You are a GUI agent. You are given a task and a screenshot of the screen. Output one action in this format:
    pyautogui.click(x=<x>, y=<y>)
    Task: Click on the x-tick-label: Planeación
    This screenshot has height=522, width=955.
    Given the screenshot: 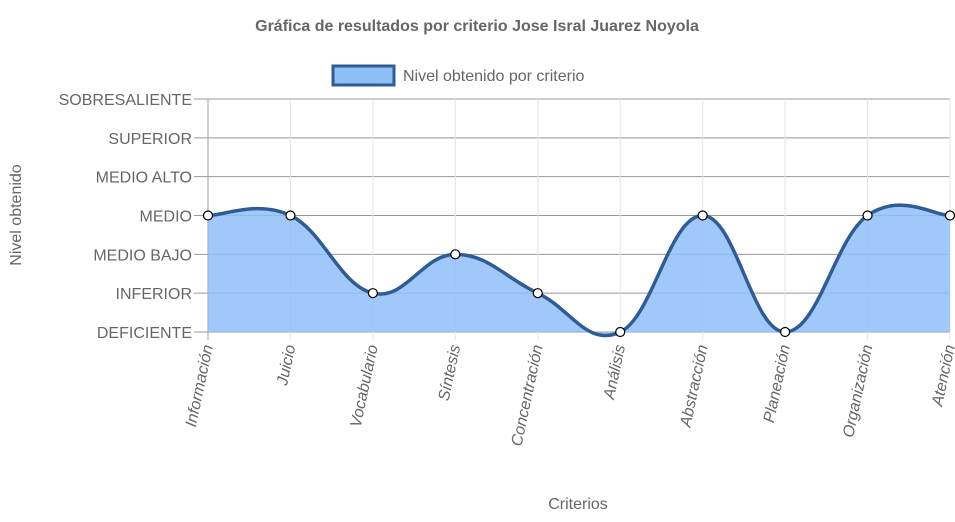 What is the action you would take?
    pyautogui.click(x=777, y=383)
    